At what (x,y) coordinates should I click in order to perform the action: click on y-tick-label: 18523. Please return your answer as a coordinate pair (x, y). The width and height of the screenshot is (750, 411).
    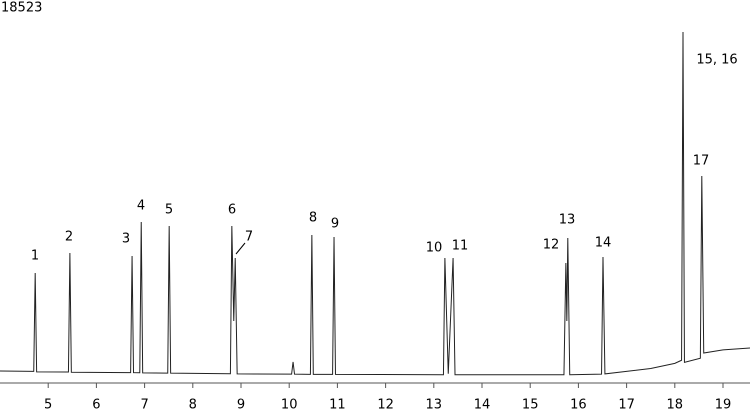
    Looking at the image, I should click on (21, 8).